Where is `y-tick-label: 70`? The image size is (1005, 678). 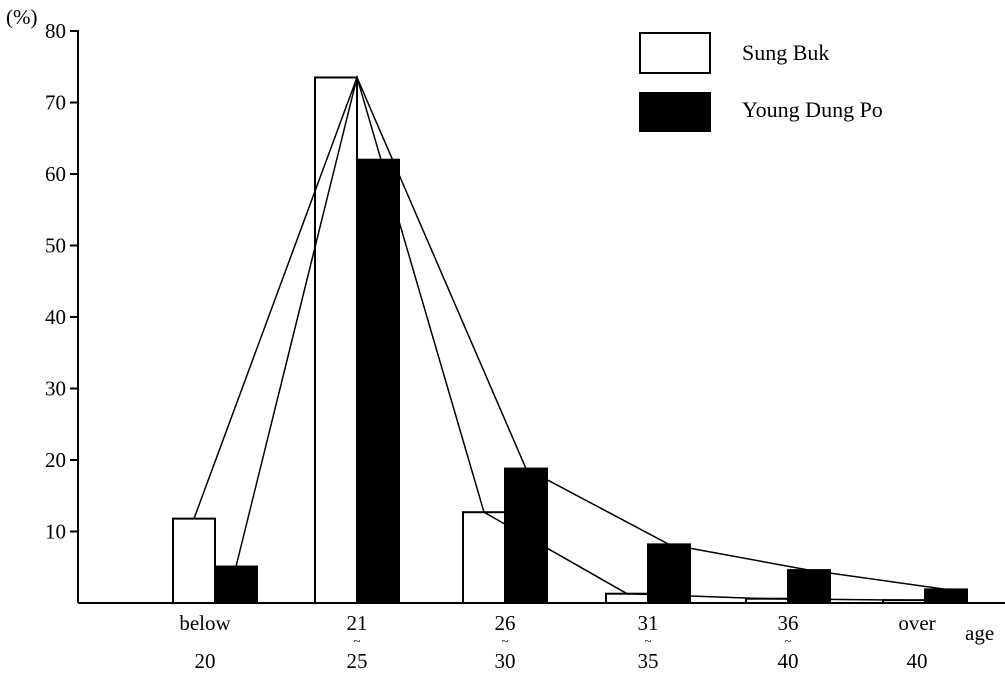 y-tick-label: 70 is located at coordinates (55, 103).